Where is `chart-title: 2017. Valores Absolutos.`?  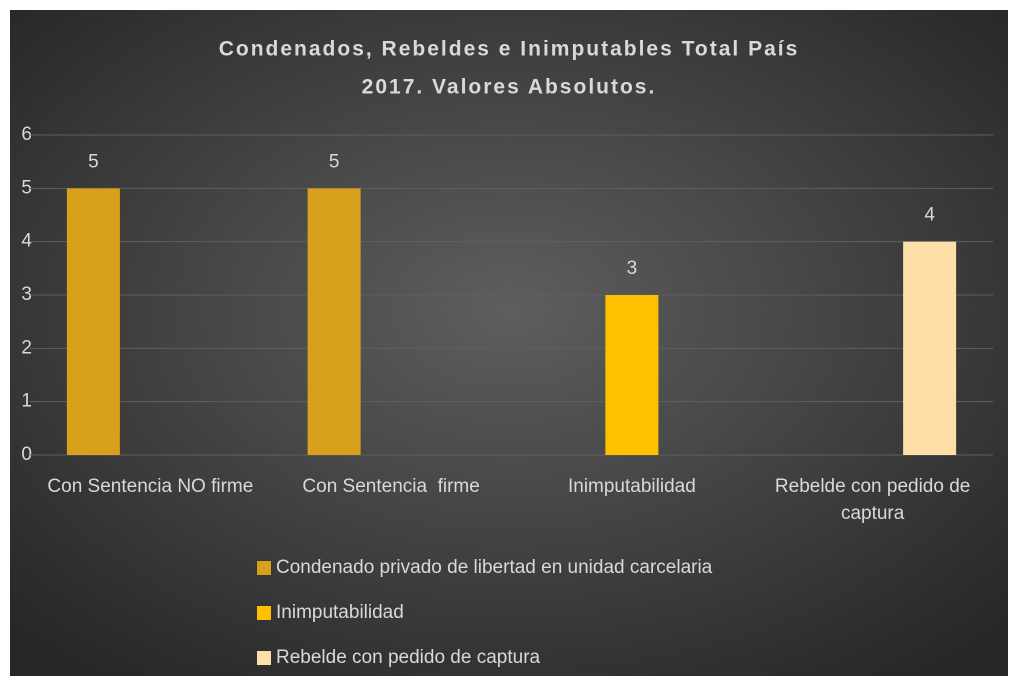 chart-title: 2017. Valores Absolutos. is located at coordinates (509, 87).